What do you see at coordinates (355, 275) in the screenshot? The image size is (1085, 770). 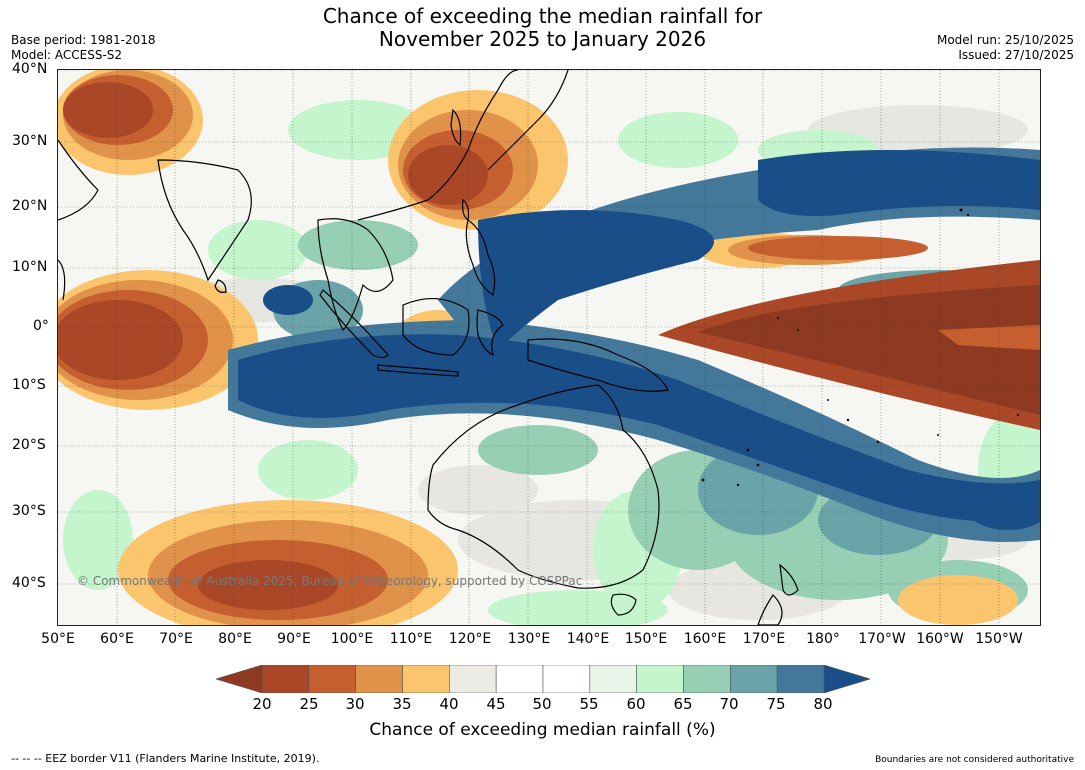 I see `indochina-coastline` at bounding box center [355, 275].